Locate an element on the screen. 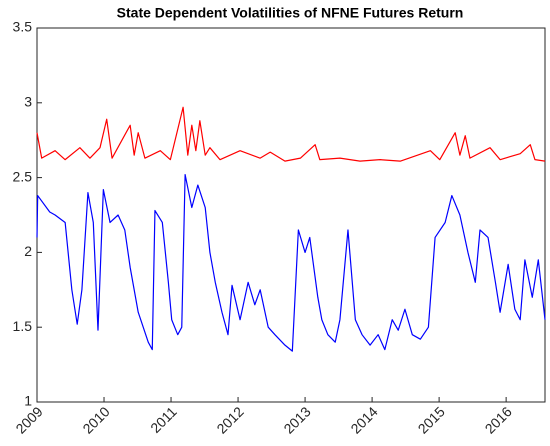 The image size is (550, 446). x-tick-label: 2011 is located at coordinates (163, 419).